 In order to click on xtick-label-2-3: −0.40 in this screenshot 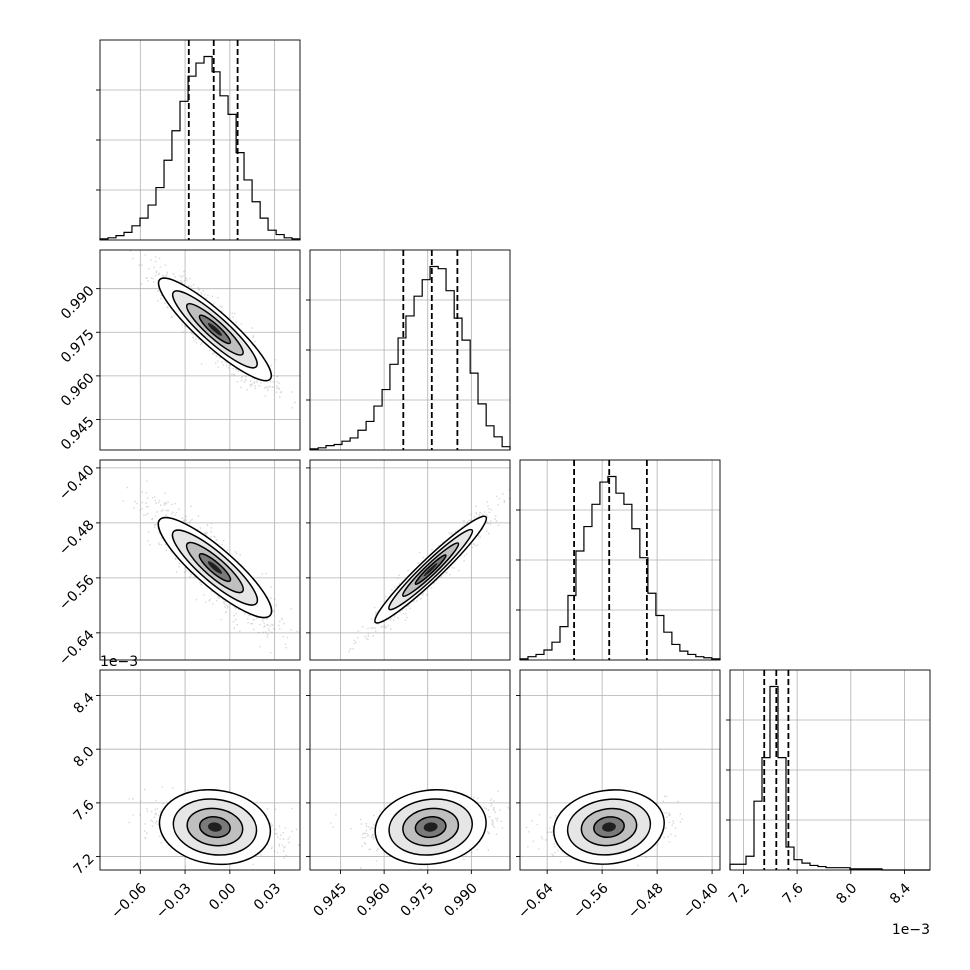, I will do `click(701, 901)`.